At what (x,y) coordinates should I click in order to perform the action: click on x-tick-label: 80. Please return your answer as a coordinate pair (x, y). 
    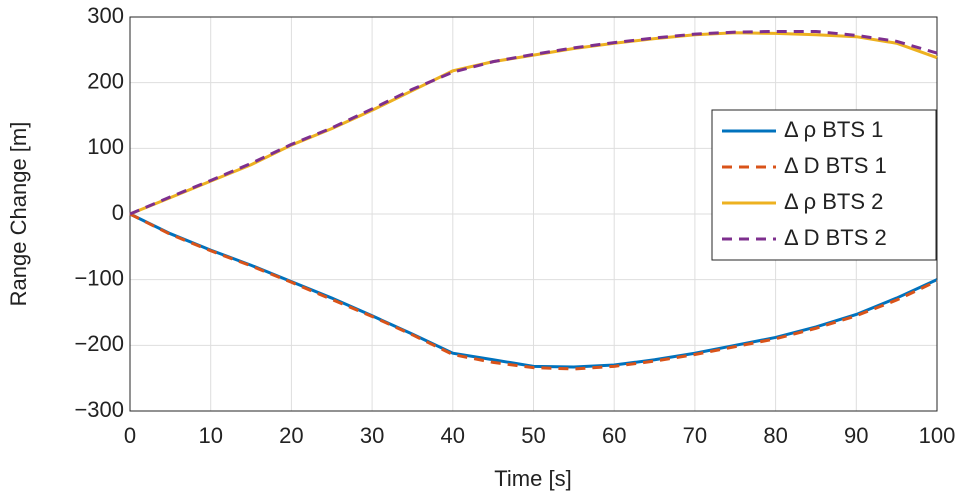
    Looking at the image, I should click on (775, 435).